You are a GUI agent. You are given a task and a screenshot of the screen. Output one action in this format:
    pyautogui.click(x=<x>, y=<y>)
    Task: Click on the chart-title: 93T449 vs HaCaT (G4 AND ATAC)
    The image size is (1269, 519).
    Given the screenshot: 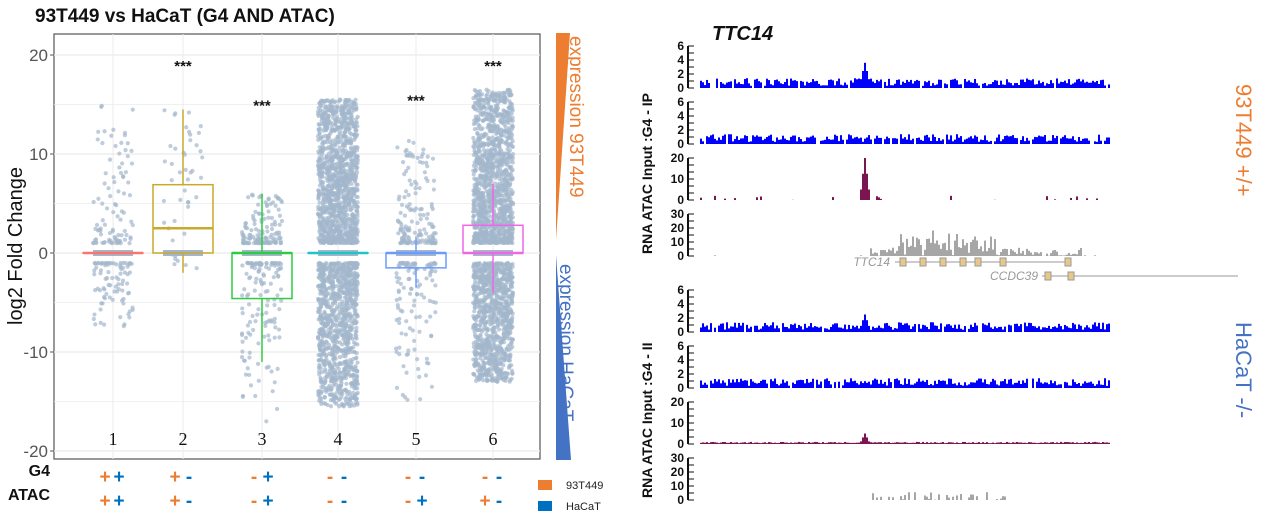 What is the action you would take?
    pyautogui.click(x=185, y=16)
    